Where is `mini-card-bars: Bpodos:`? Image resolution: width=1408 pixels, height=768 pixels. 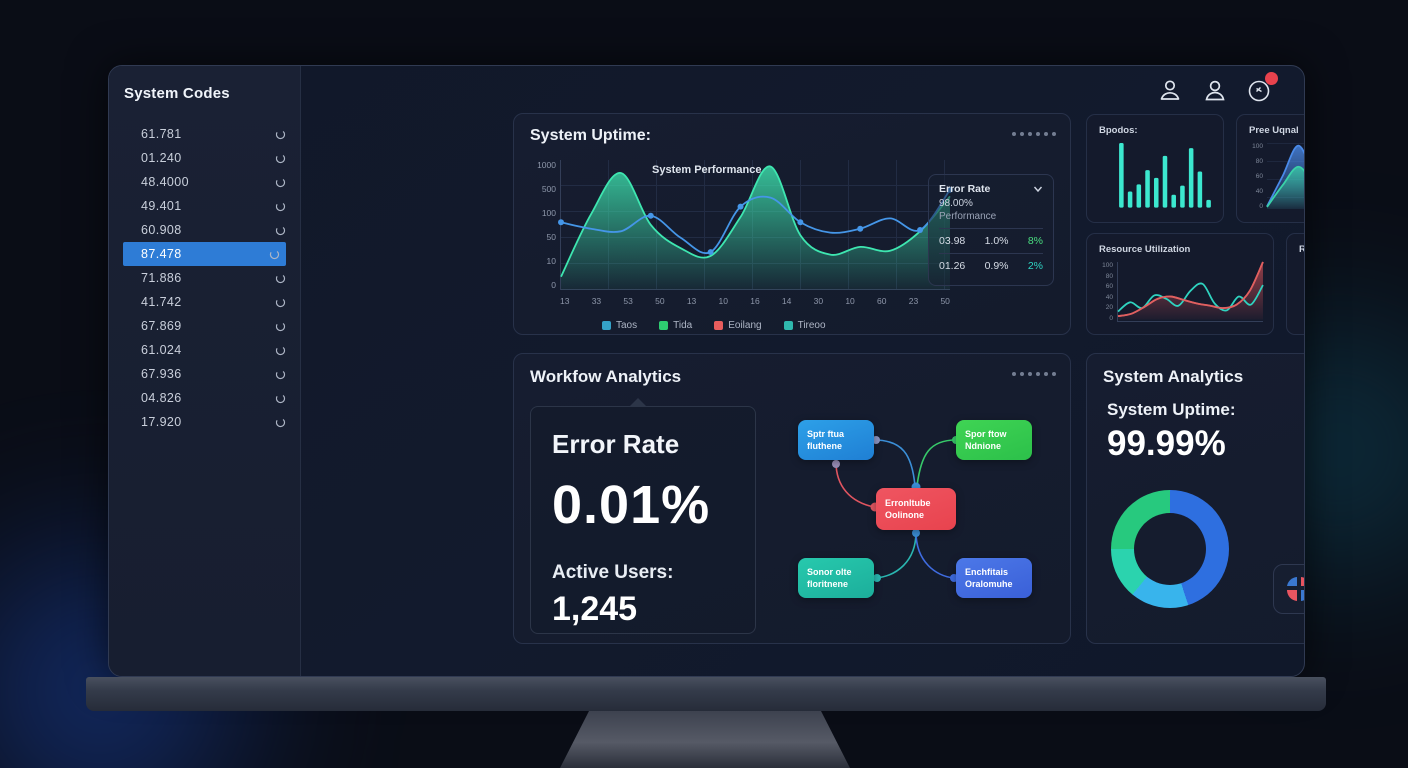 mini-card-bars: Bpodos: is located at coordinates (1155, 168).